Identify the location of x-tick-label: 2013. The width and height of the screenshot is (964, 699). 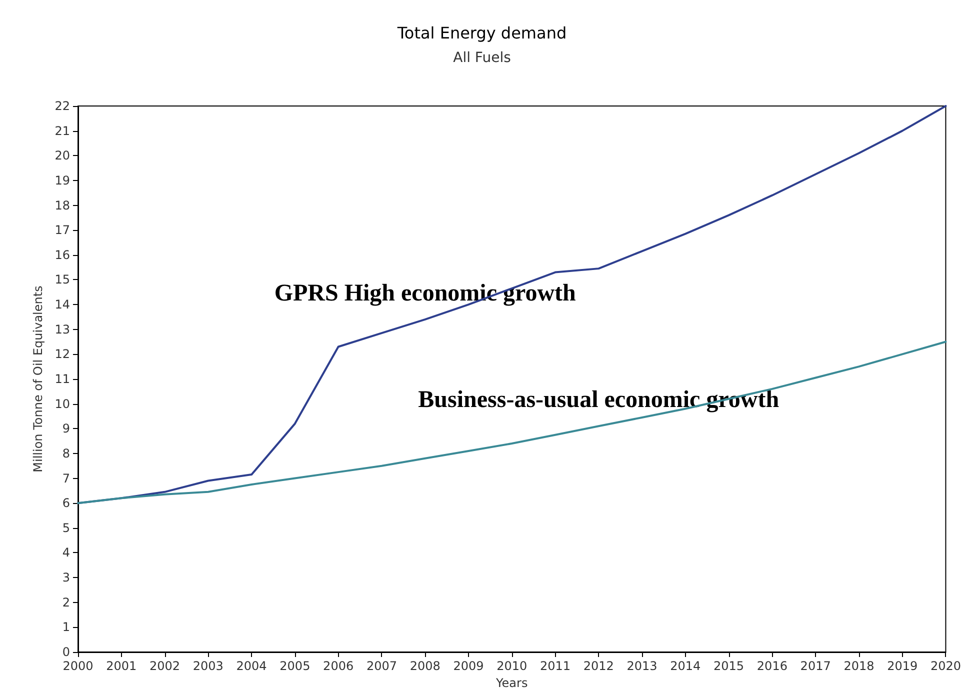
(642, 666).